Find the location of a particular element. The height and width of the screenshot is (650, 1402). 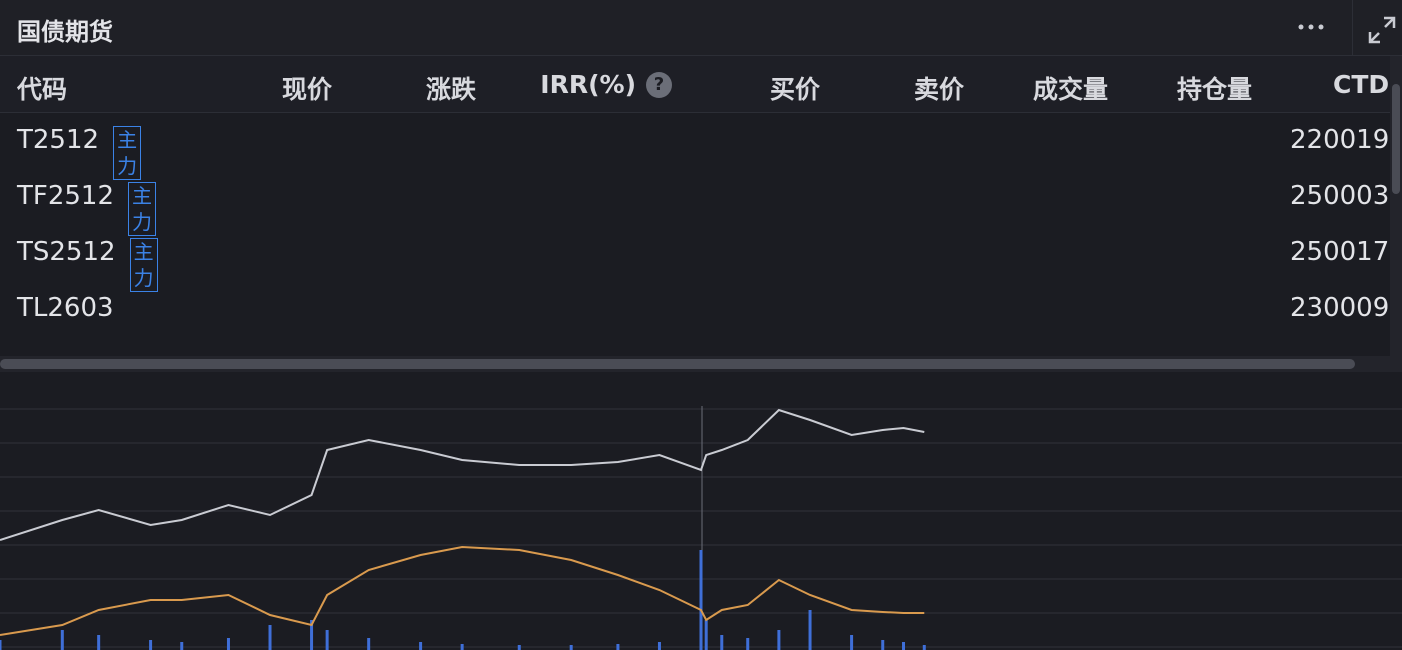

column-header: 现价 is located at coordinates (306, 89).